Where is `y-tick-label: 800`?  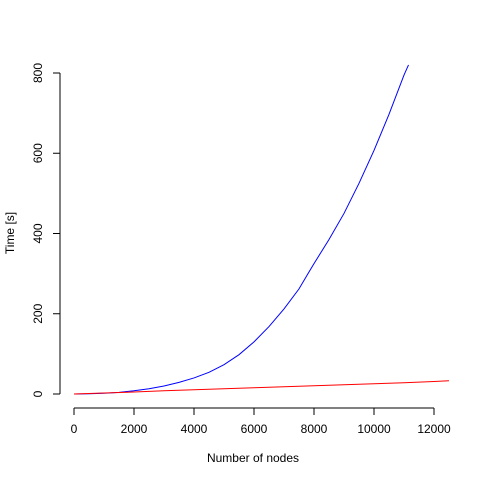 y-tick-label: 800 is located at coordinates (38, 73).